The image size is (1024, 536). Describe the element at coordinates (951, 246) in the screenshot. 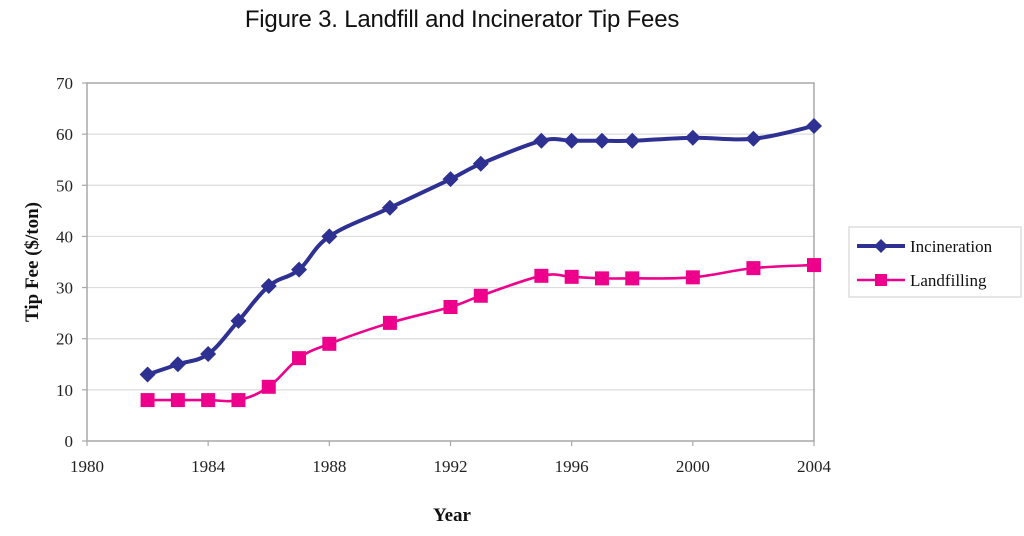

I see `legend-label: Incineration` at that location.